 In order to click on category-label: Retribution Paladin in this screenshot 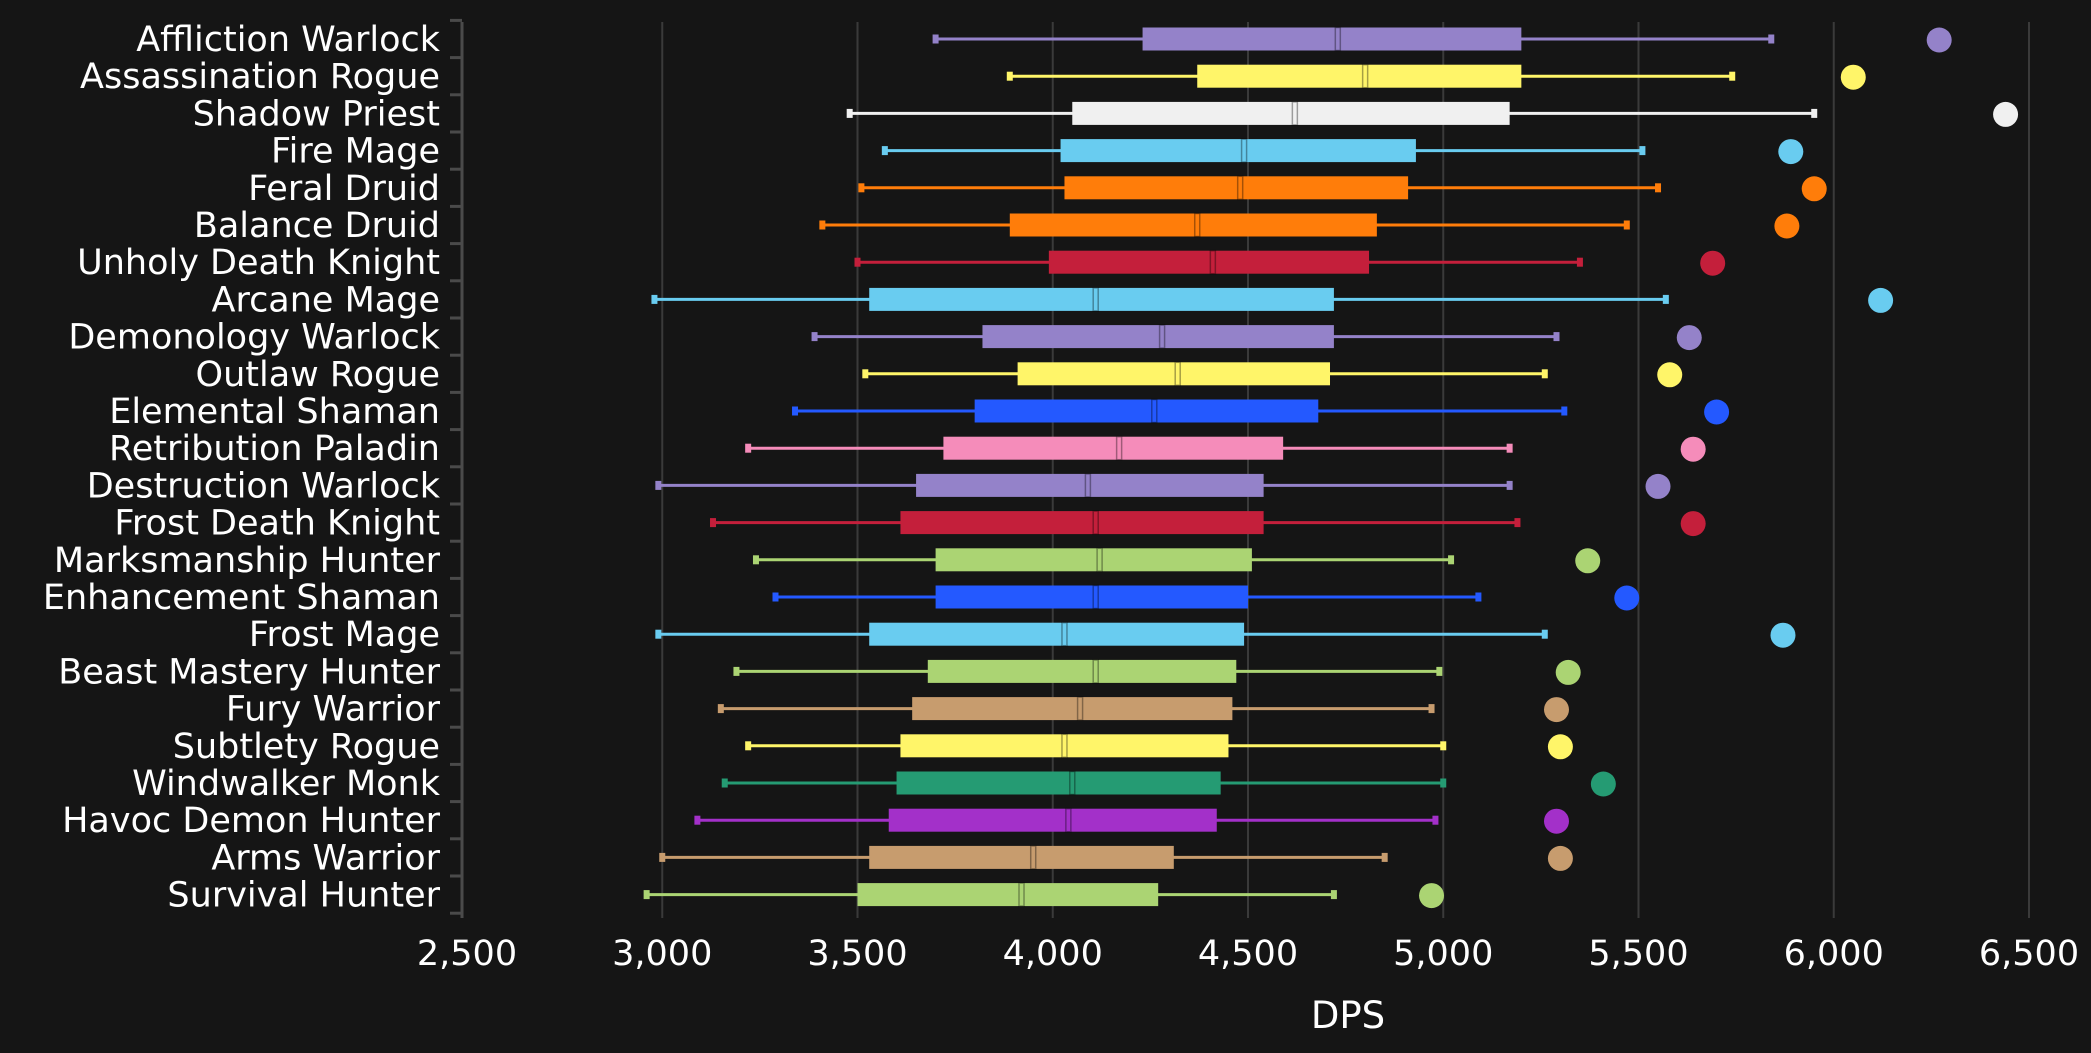, I will do `click(274, 449)`.